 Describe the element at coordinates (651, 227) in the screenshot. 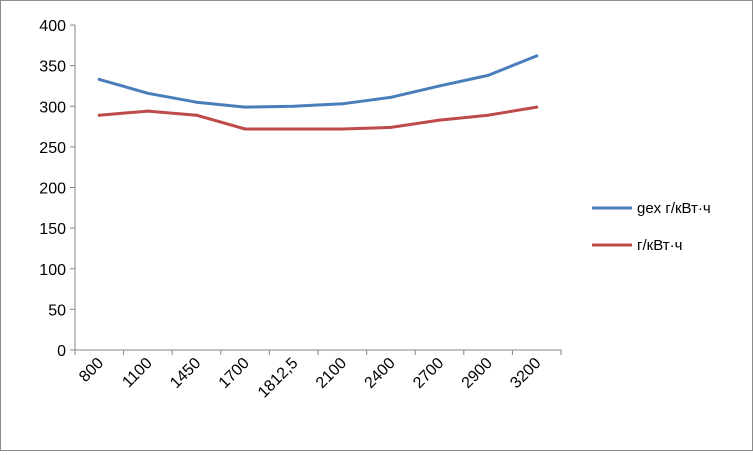

I see `legend: gex г/кВт·ч г/кВт·ч` at that location.